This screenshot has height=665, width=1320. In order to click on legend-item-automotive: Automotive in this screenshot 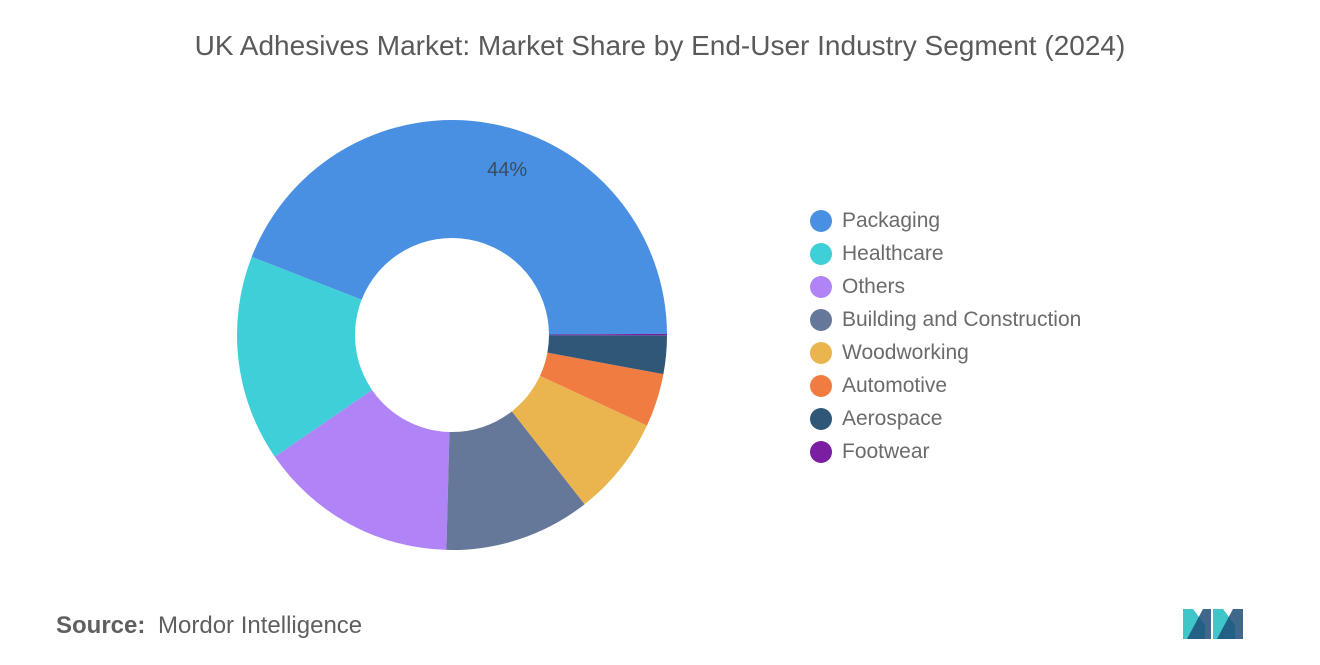, I will do `click(945, 385)`.